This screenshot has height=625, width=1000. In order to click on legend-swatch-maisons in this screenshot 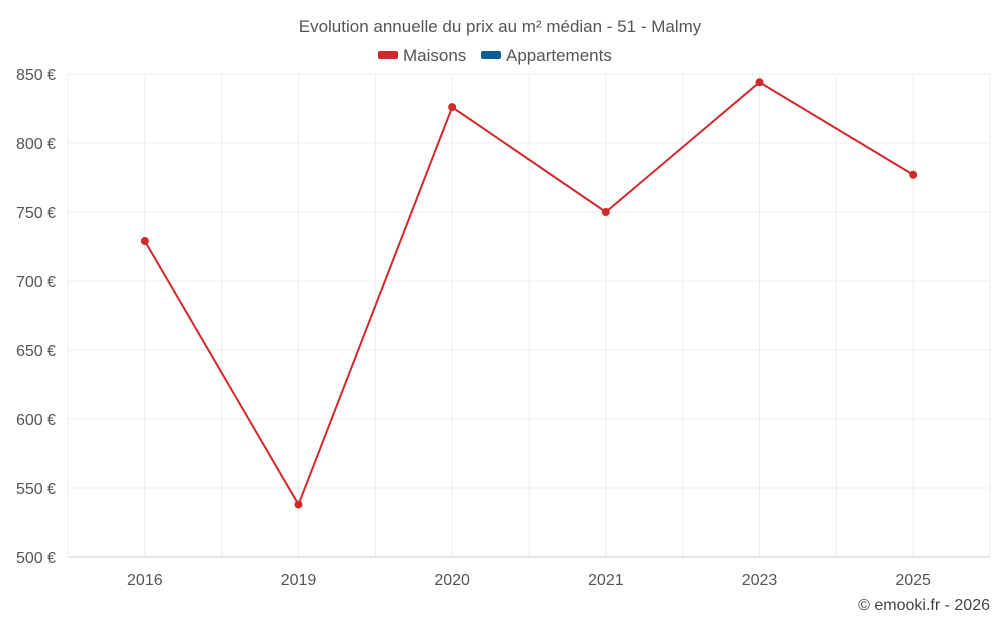, I will do `click(388, 55)`.